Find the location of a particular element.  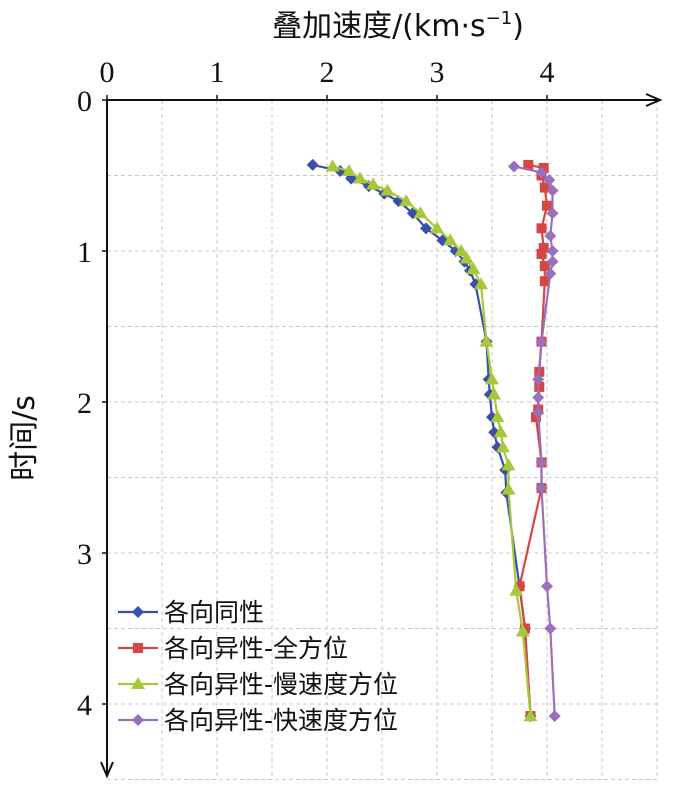

legend-item: 各向同性 is located at coordinates (191, 612).